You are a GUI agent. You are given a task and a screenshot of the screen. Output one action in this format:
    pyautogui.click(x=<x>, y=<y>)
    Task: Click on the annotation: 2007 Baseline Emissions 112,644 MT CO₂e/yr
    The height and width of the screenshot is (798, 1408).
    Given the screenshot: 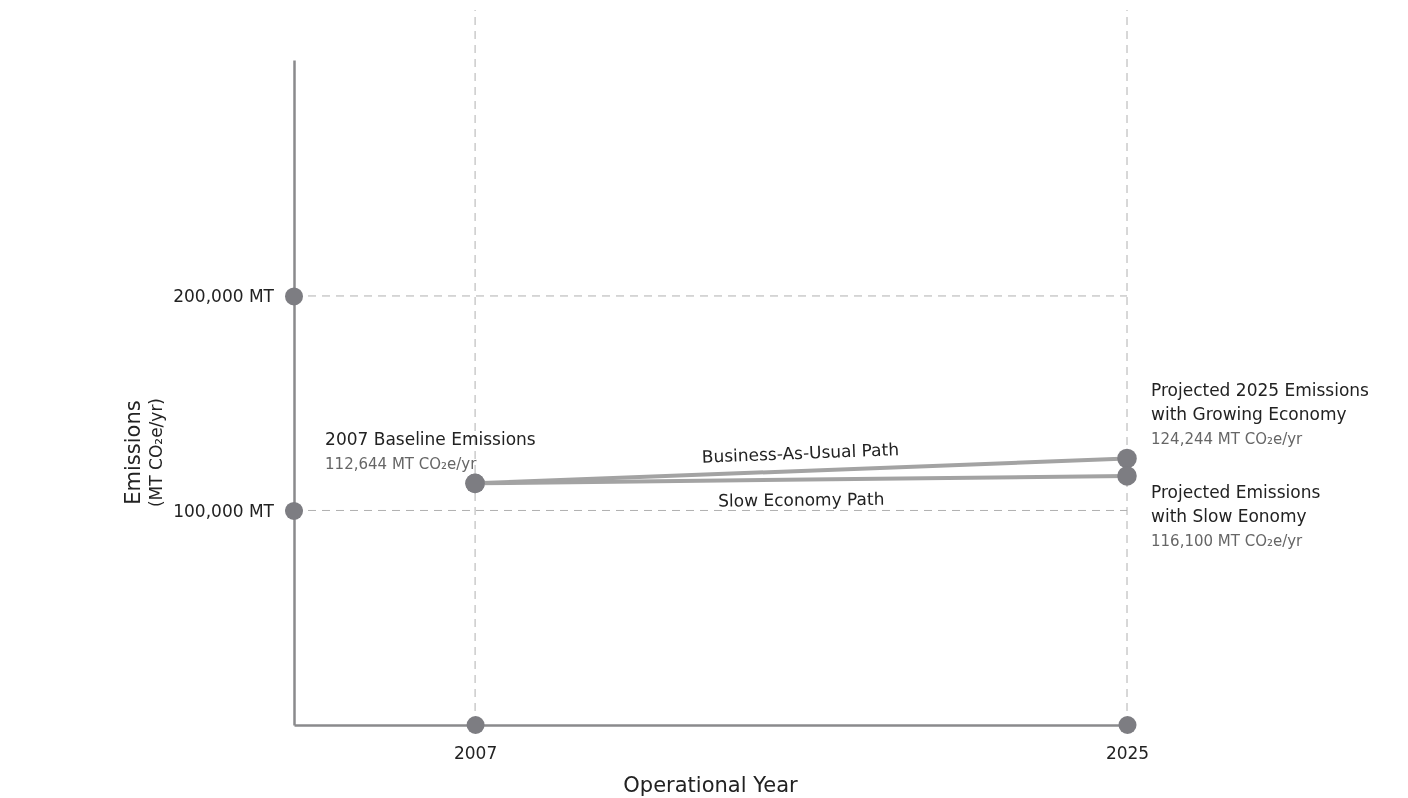 What is the action you would take?
    pyautogui.click(x=430, y=451)
    